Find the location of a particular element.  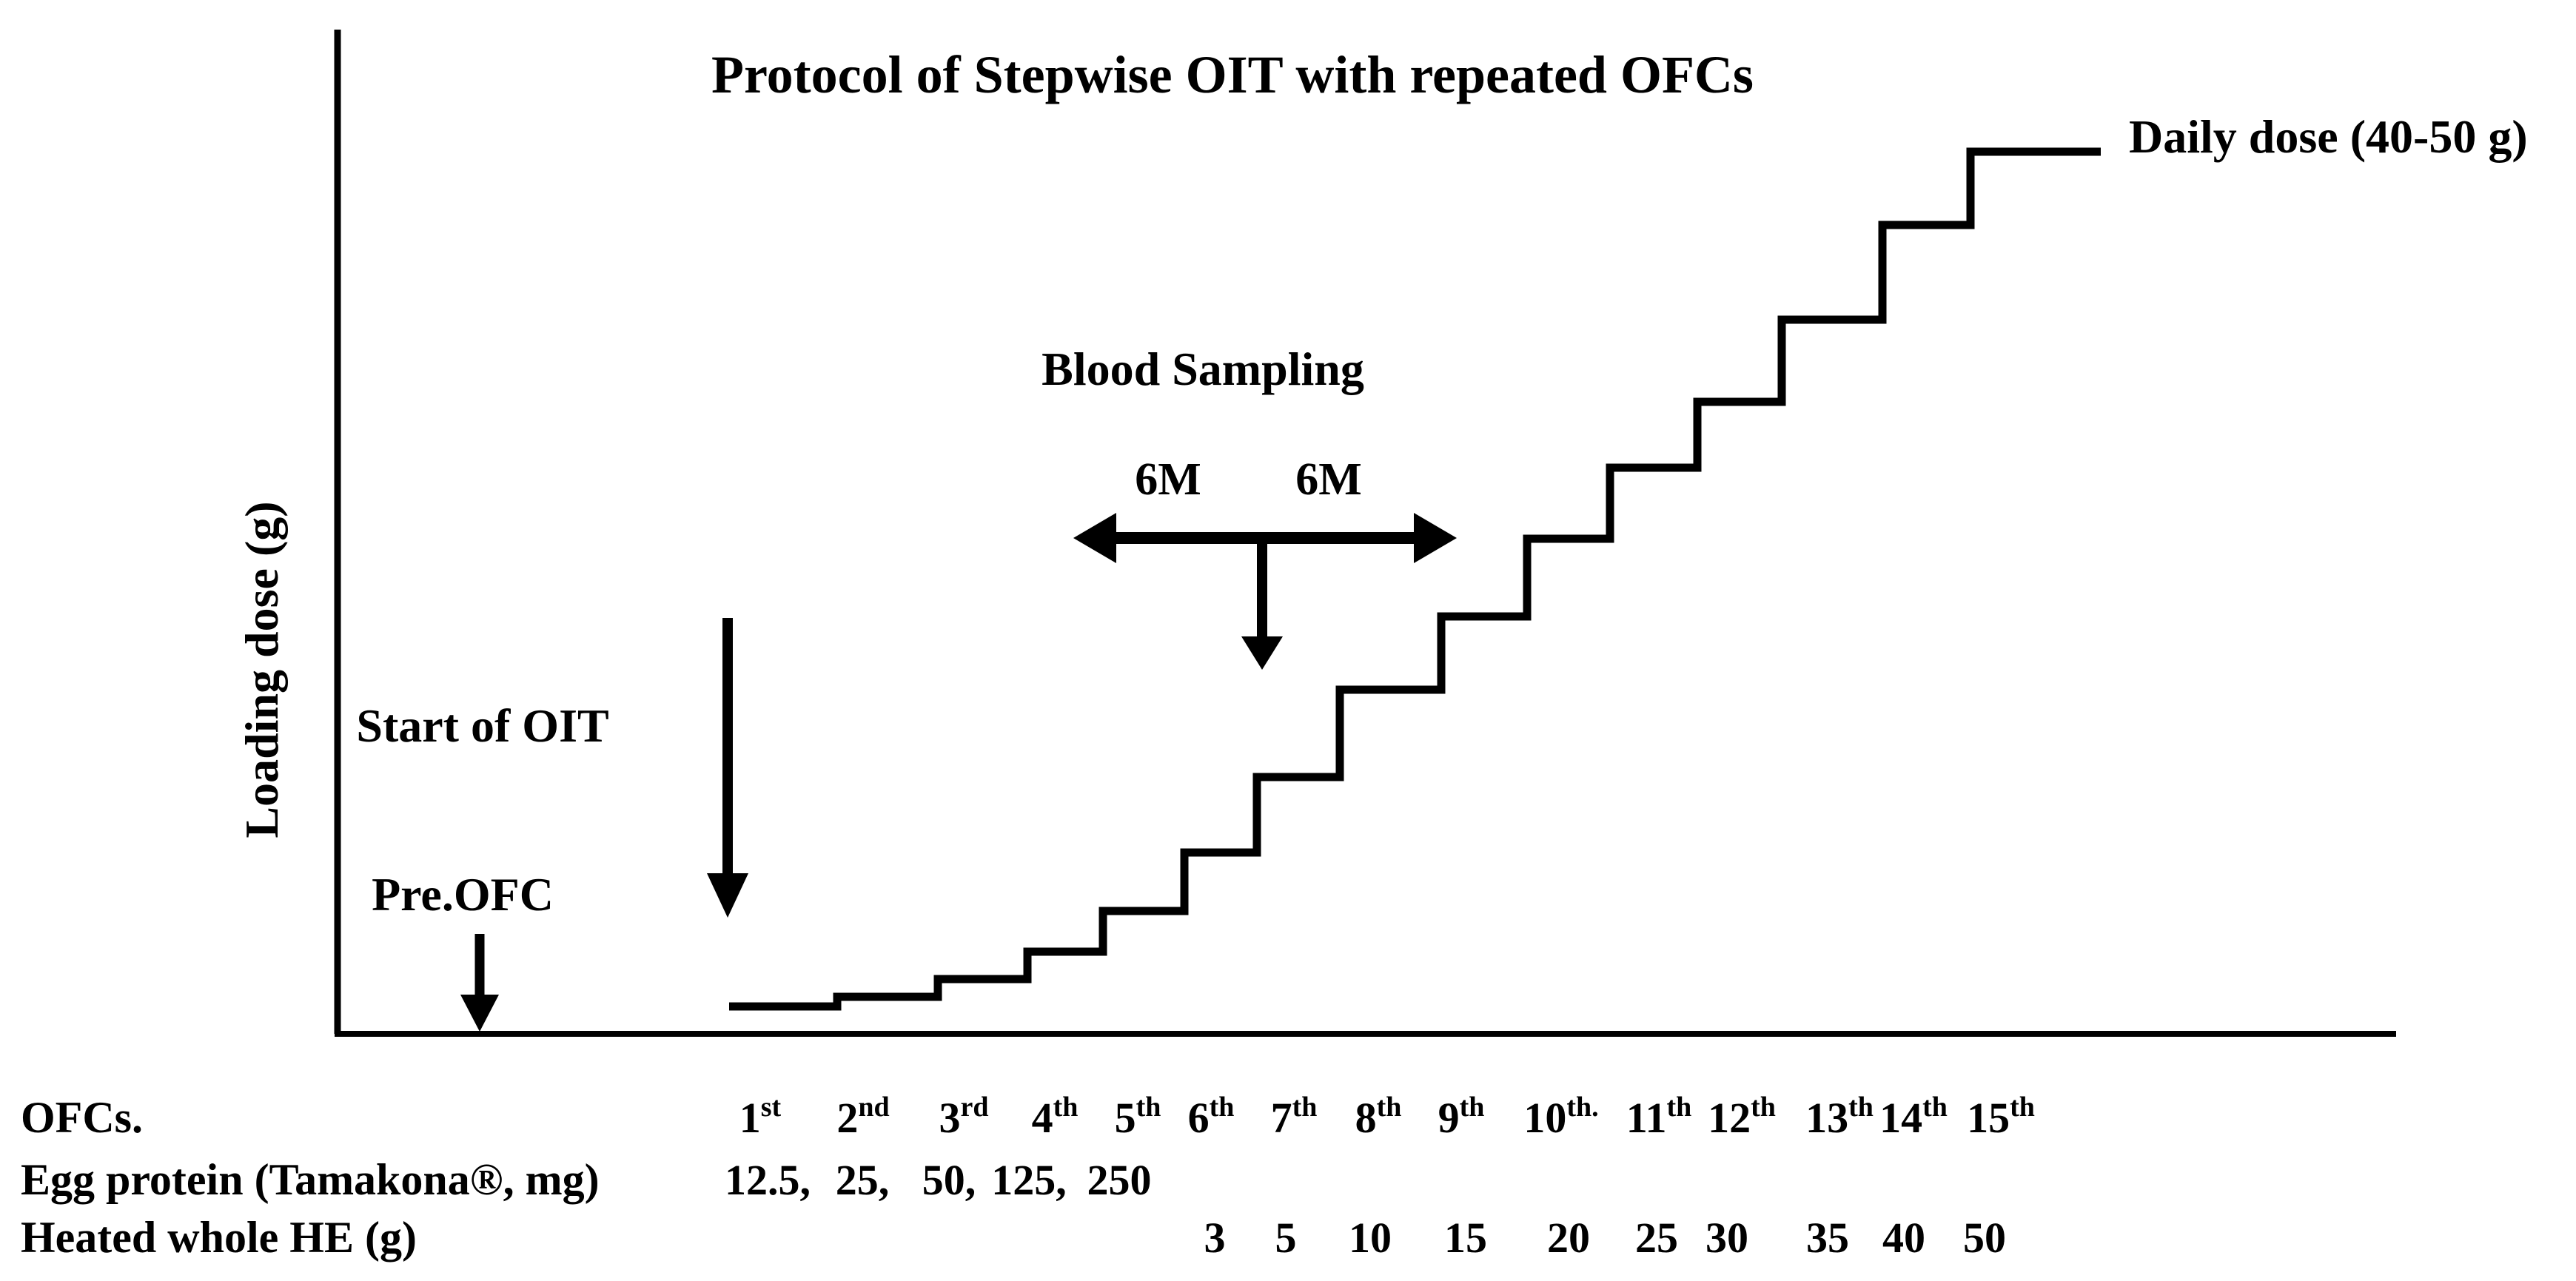

pre-ofc-label: Pre.OFC is located at coordinates (463, 894).